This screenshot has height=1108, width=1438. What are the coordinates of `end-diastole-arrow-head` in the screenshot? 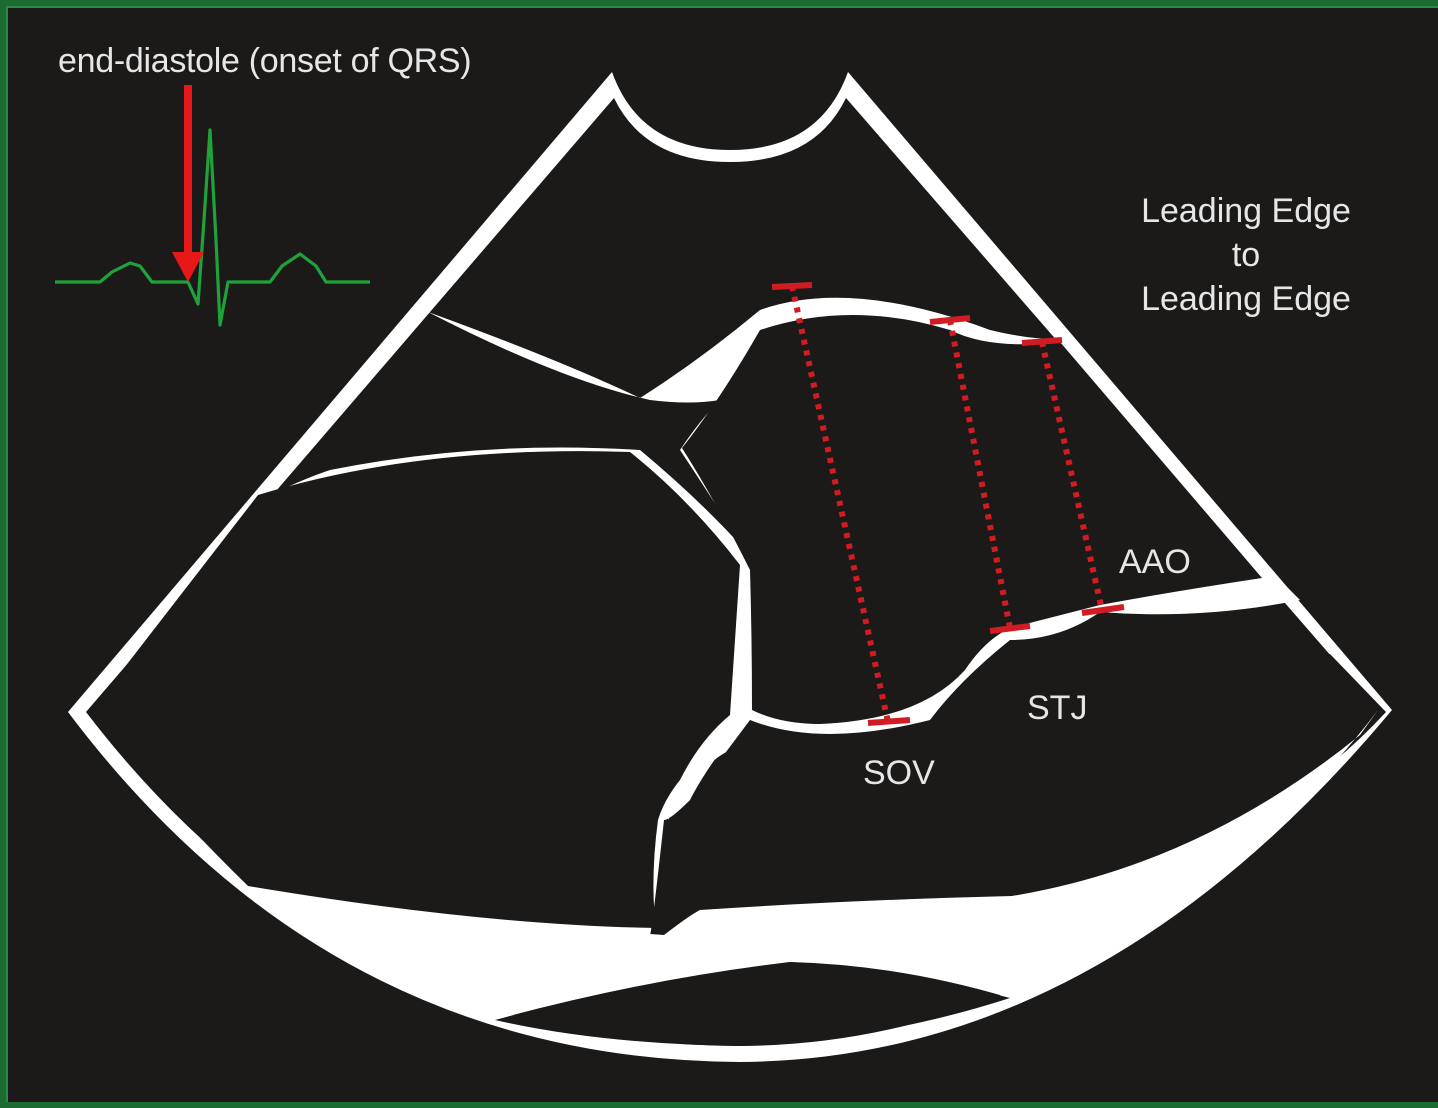 It's located at (188, 267).